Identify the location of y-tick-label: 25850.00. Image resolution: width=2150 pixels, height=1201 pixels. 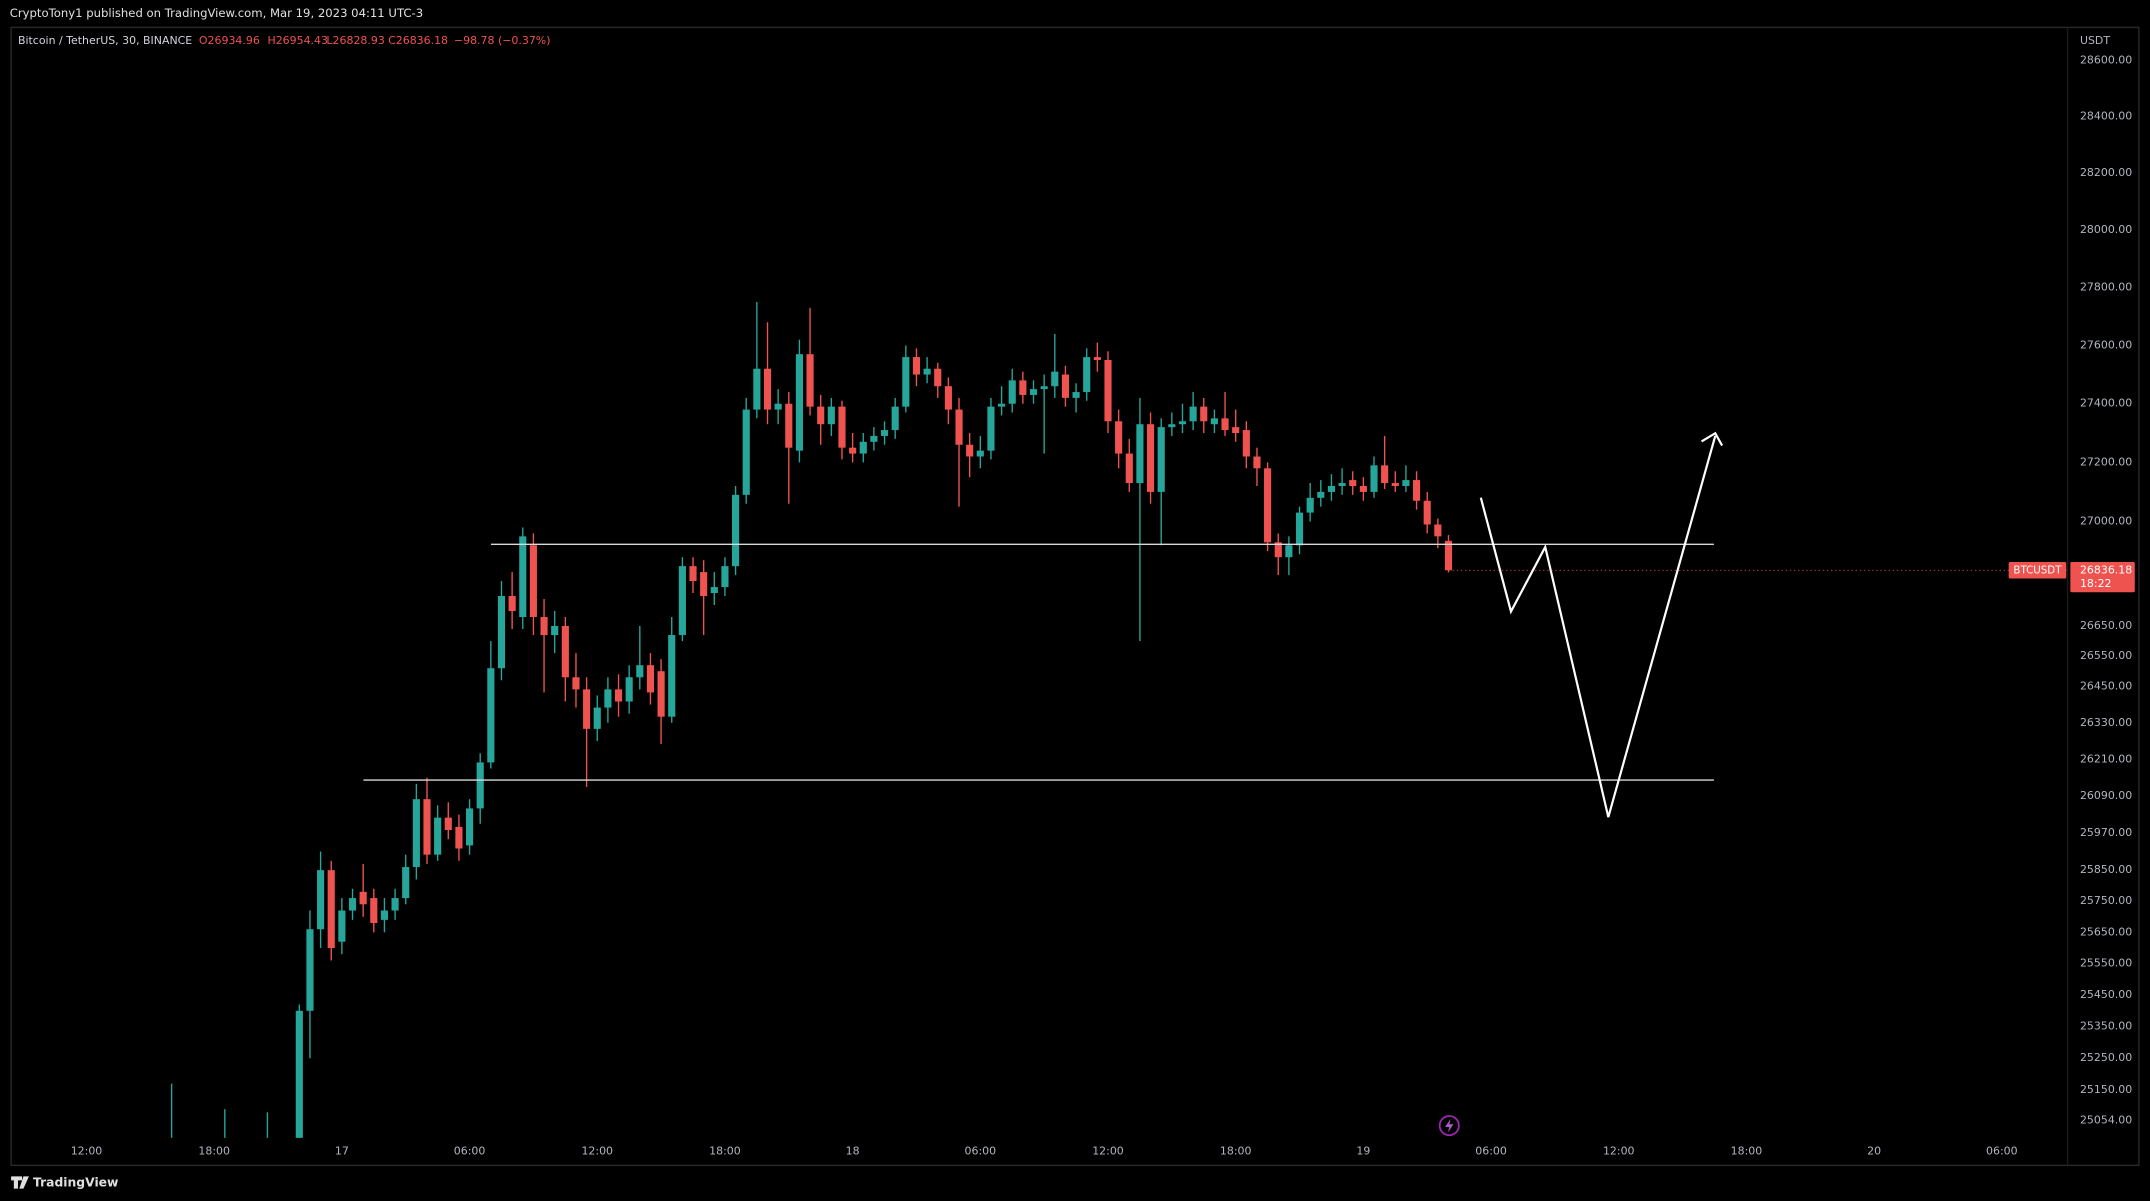
(2106, 869).